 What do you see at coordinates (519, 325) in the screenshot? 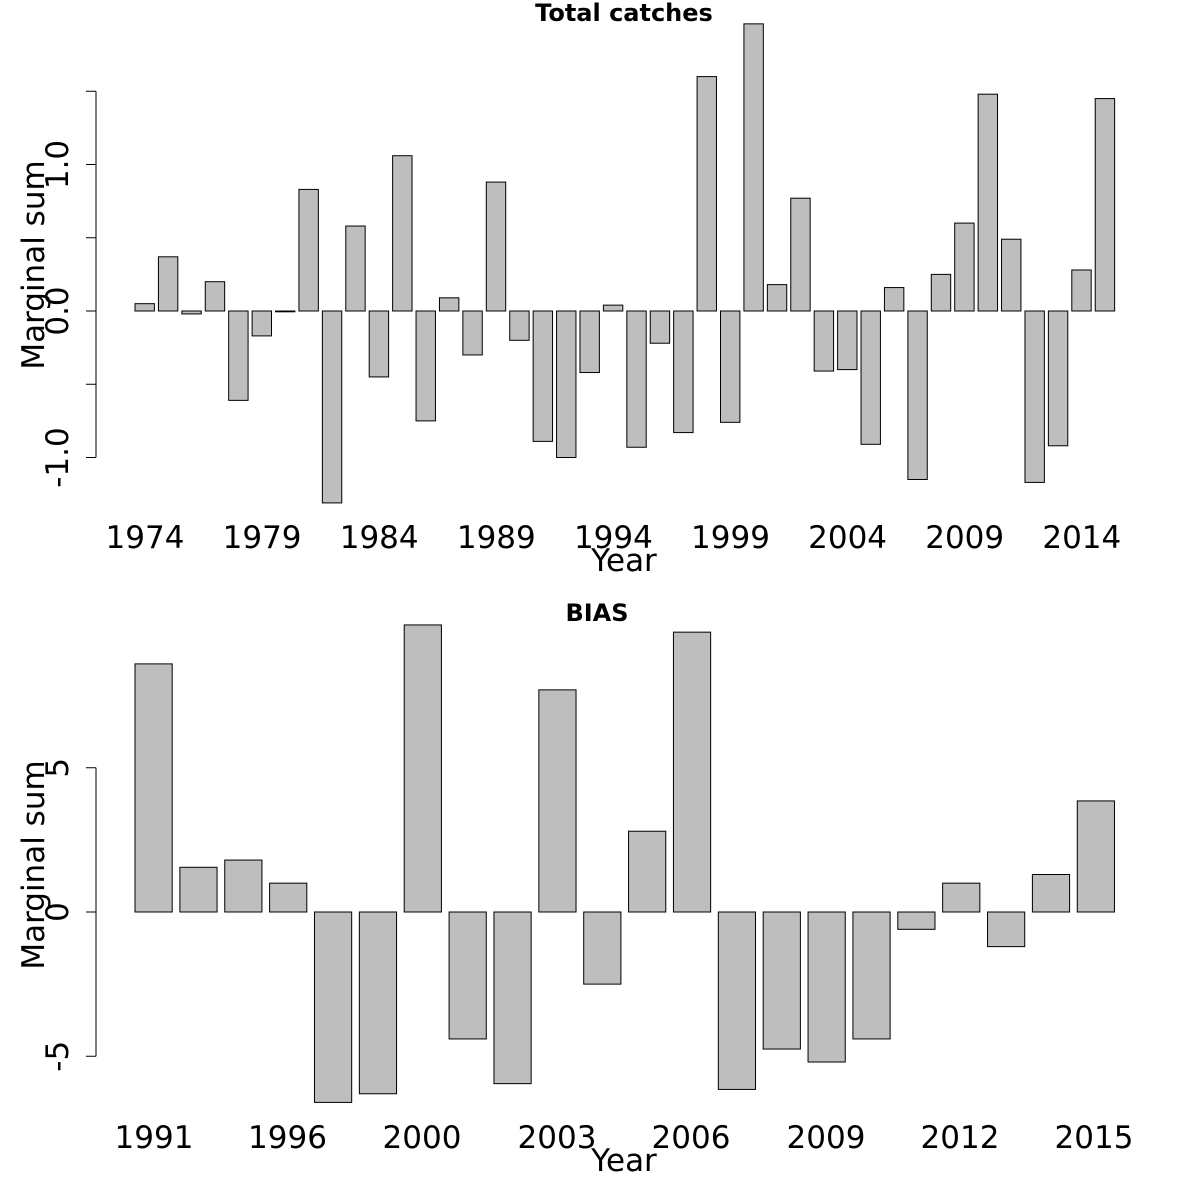
I see `bar-1990` at bounding box center [519, 325].